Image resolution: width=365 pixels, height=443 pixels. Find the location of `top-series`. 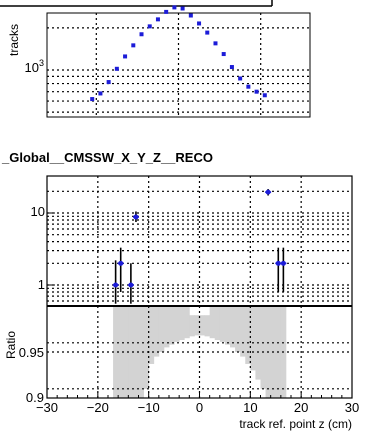

top-series is located at coordinates (178, 53).